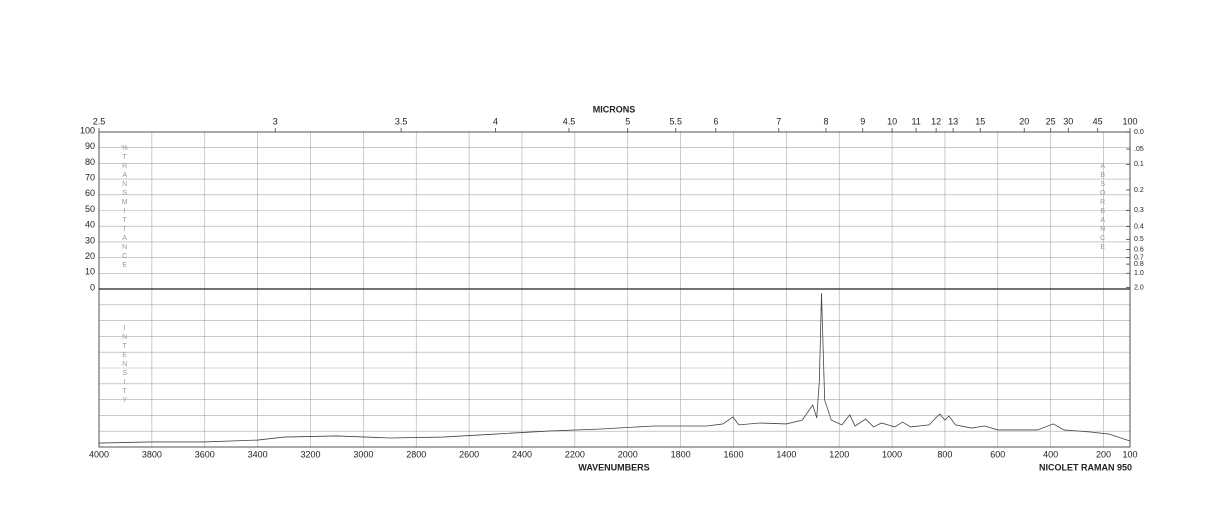 This screenshot has width=1224, height=528. What do you see at coordinates (1139, 249) in the screenshot?
I see `y2-tick-label: 0.6` at bounding box center [1139, 249].